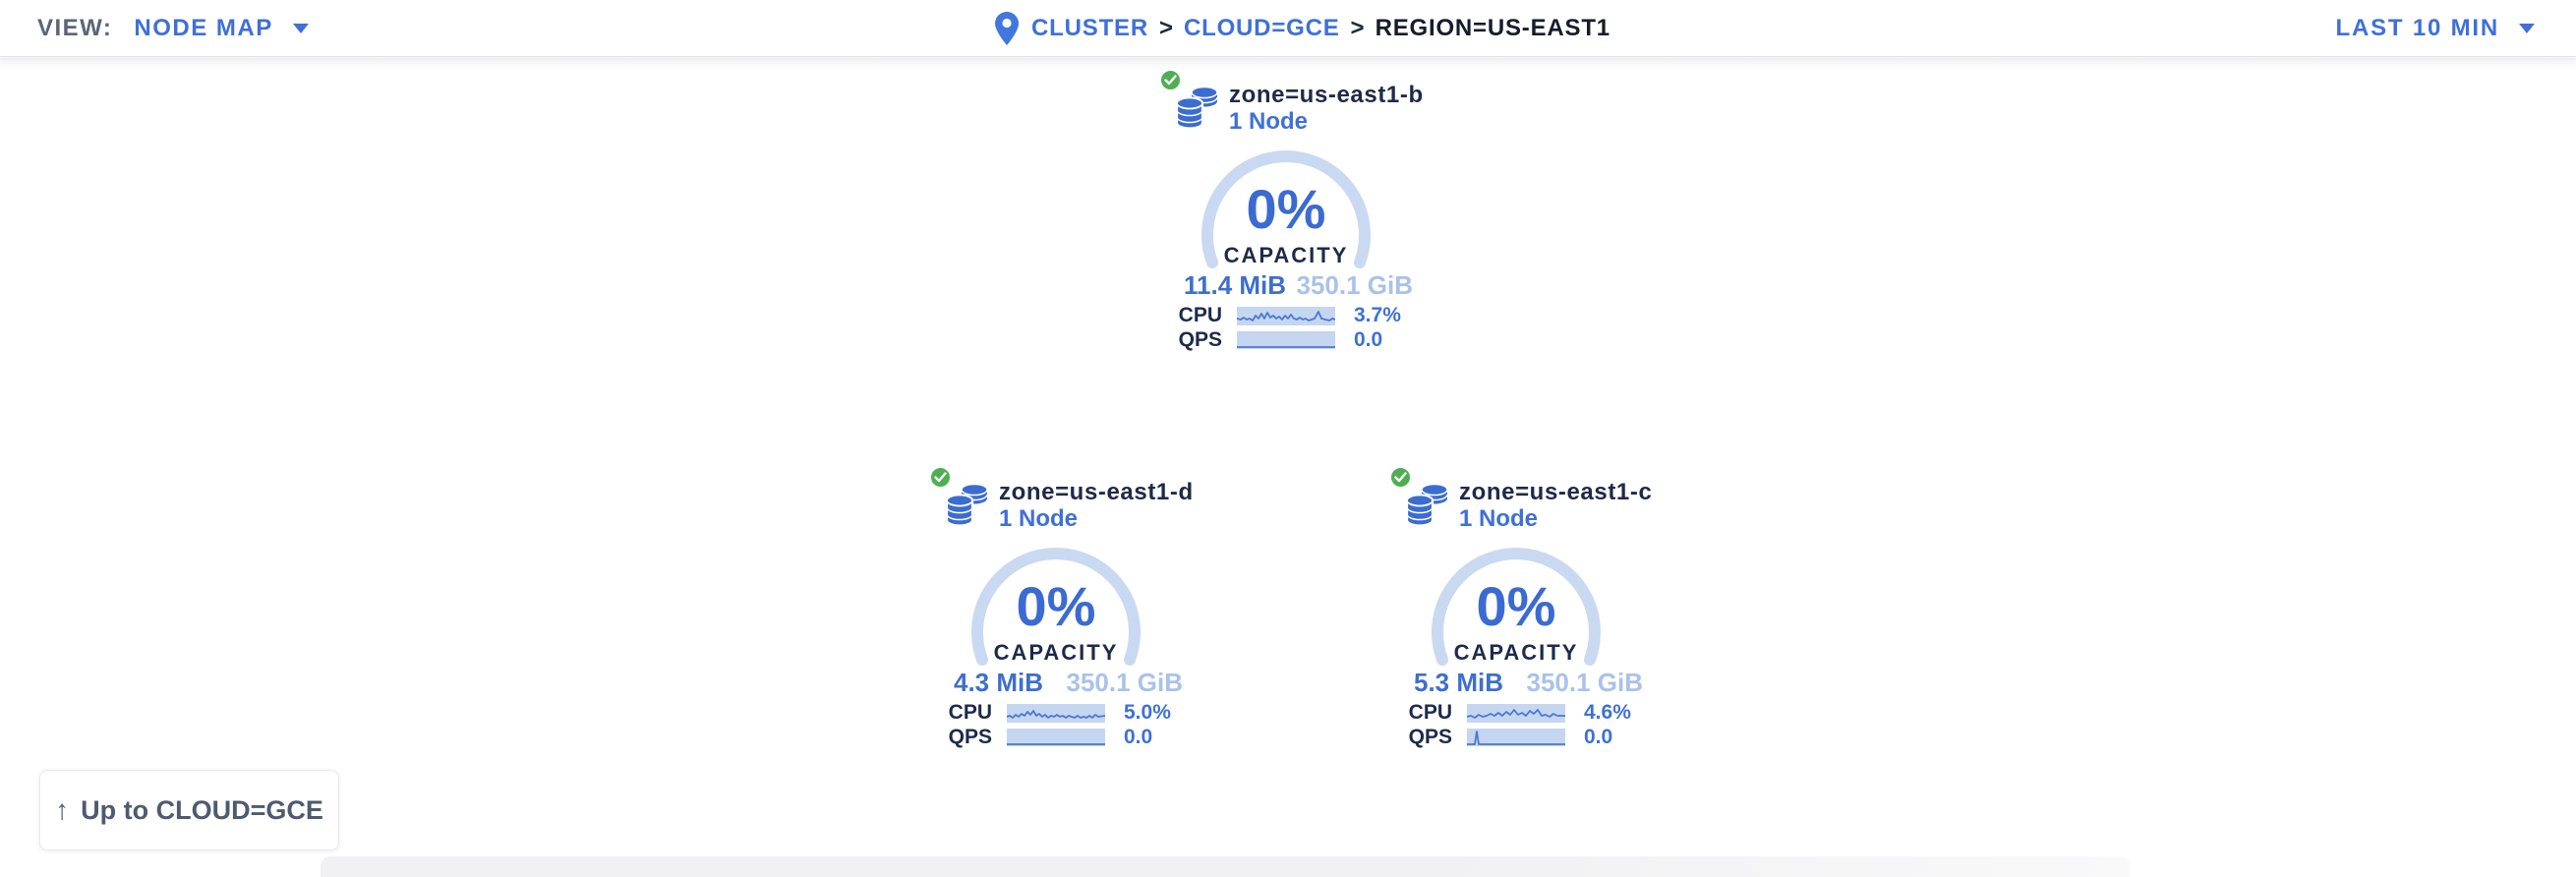 This screenshot has width=2576, height=877. I want to click on zone-title: zone=us-east1-c, so click(1556, 492).